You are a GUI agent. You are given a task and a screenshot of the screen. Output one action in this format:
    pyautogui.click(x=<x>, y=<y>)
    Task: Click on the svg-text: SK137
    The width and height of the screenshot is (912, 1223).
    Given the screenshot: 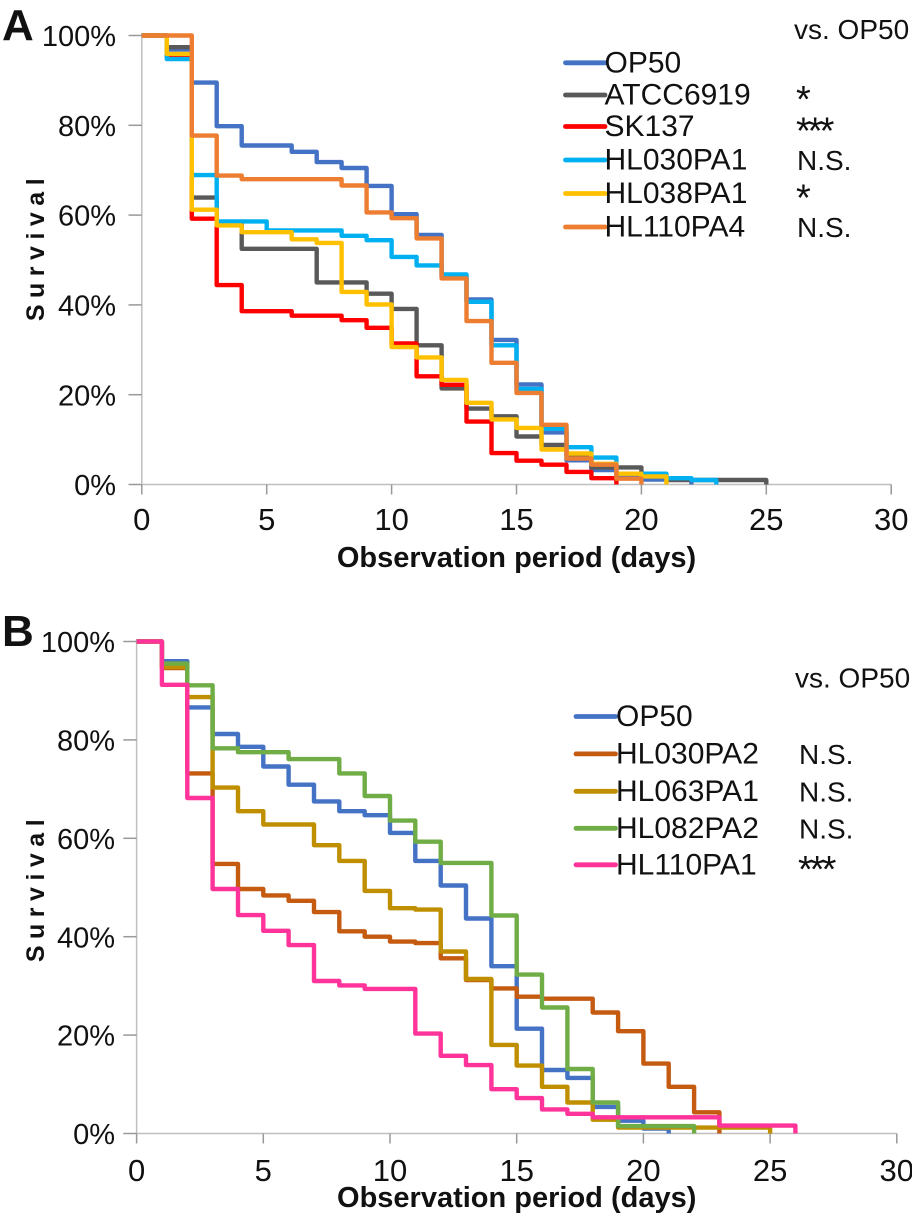 What is the action you would take?
    pyautogui.click(x=650, y=126)
    